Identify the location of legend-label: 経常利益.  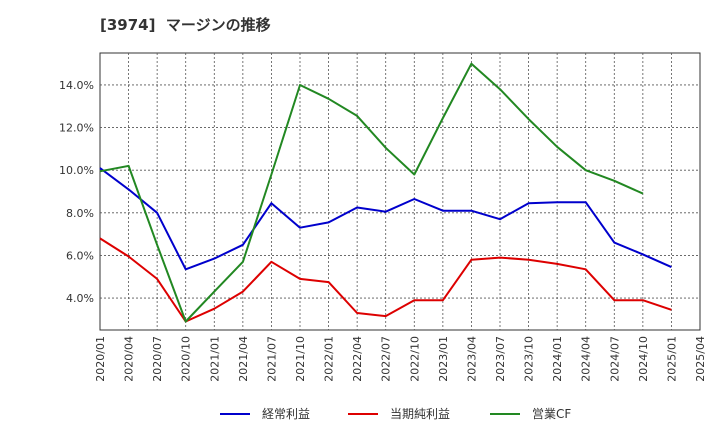
(286, 414).